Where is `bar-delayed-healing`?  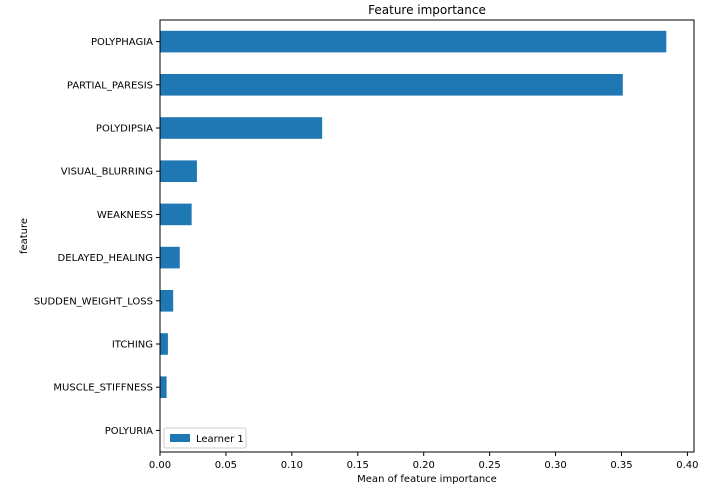
bar-delayed-healing is located at coordinates (170, 257).